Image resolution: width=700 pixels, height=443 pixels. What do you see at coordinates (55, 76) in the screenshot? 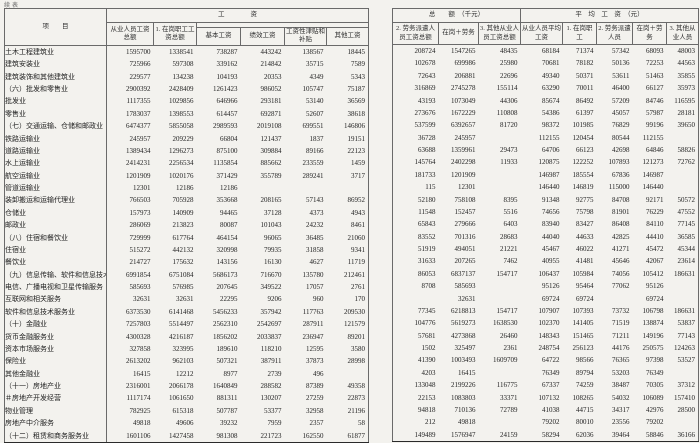
I see `industry-label: 建筑装饰和其他建筑业` at bounding box center [55, 76].